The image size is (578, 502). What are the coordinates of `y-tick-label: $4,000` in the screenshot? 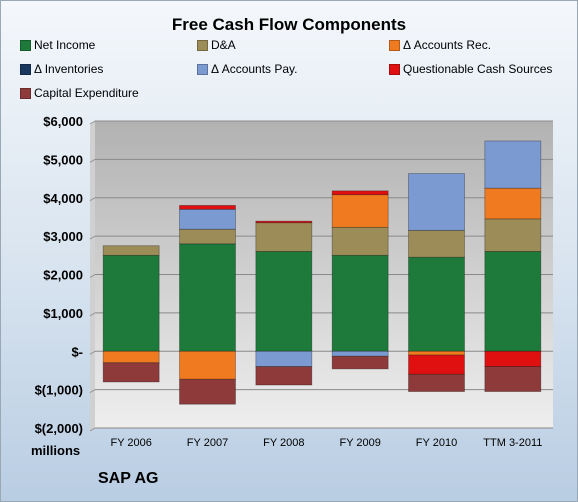 It's located at (63, 198).